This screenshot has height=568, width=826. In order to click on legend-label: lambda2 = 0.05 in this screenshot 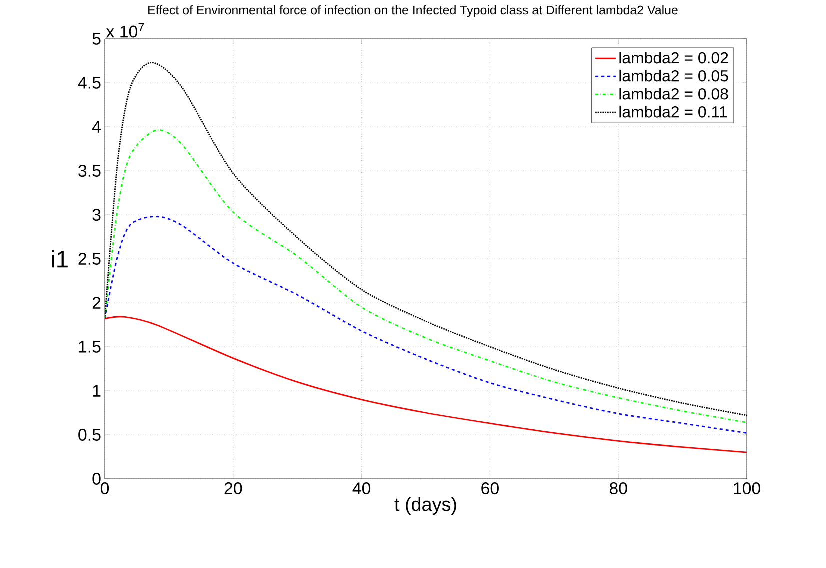, I will do `click(674, 76)`.